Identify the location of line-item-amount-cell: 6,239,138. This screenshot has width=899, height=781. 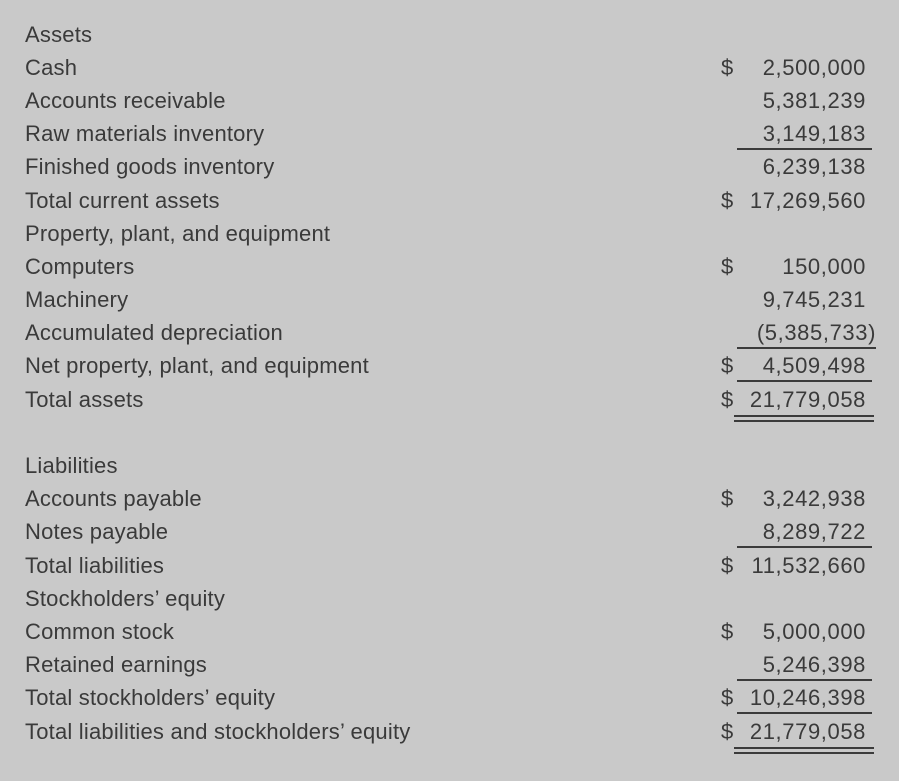
(793, 167).